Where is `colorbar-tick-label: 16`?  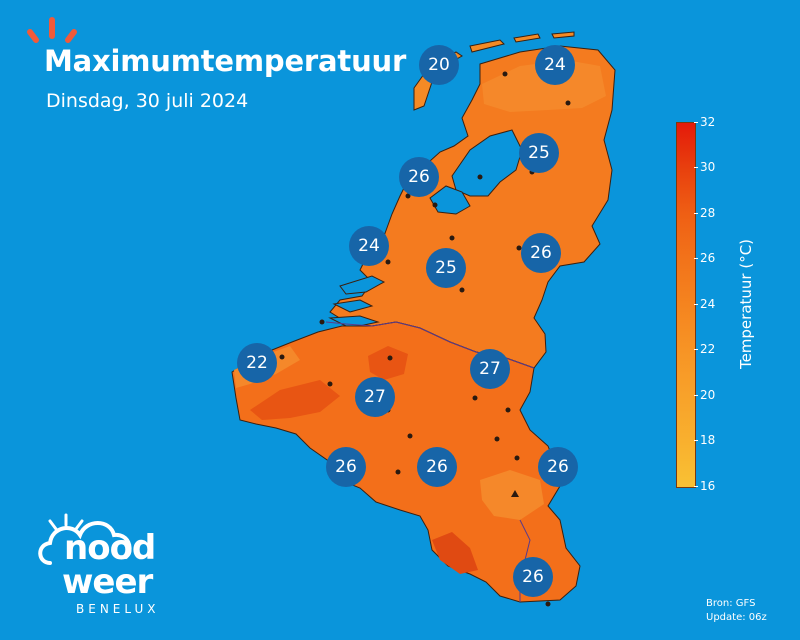
colorbar-tick-label: 16 is located at coordinates (708, 486).